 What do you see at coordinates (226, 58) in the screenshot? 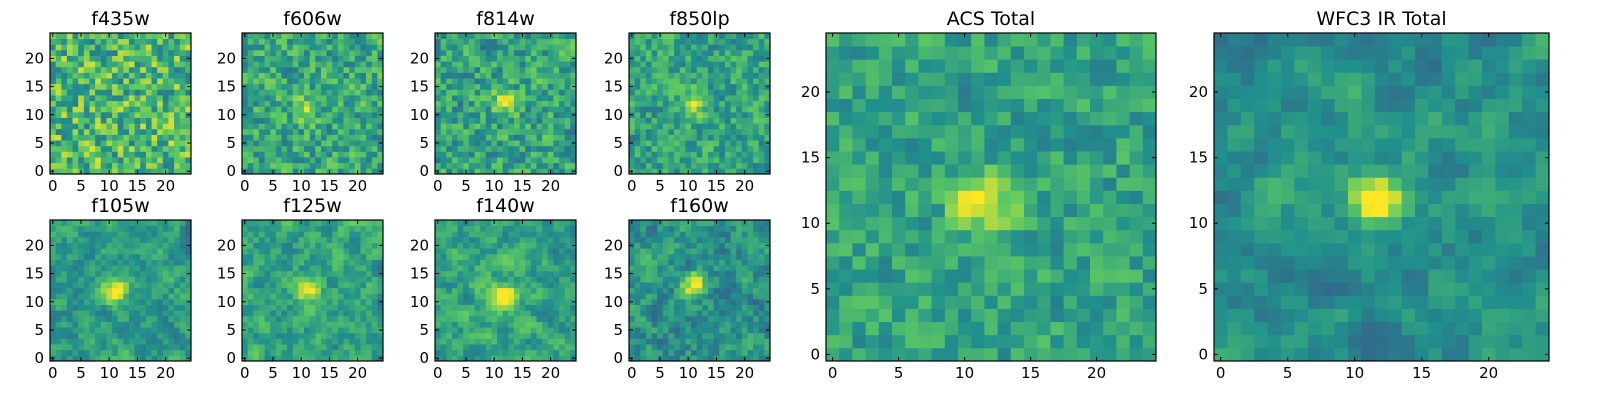
I see `y-tick-label: 20` at bounding box center [226, 58].